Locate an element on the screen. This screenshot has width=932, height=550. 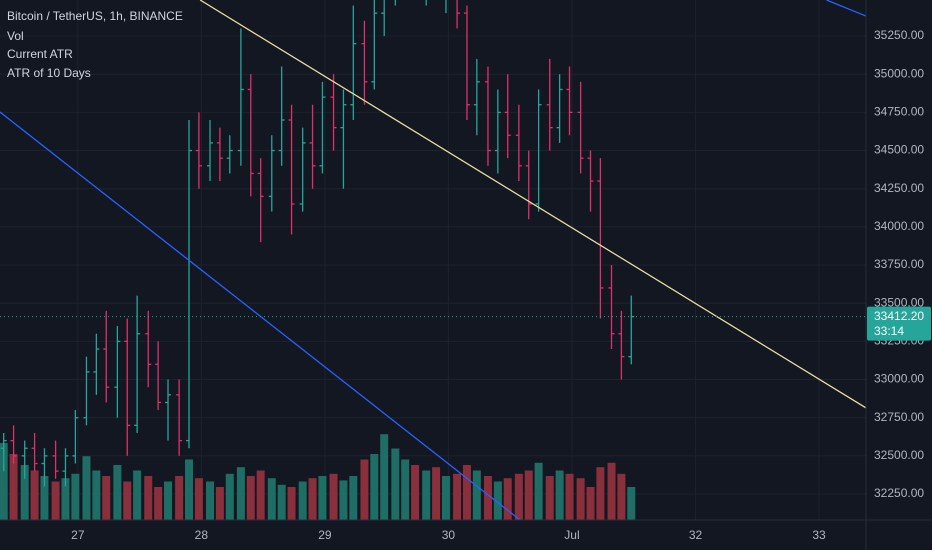
last-price-label: 33412.20 is located at coordinates (899, 316).